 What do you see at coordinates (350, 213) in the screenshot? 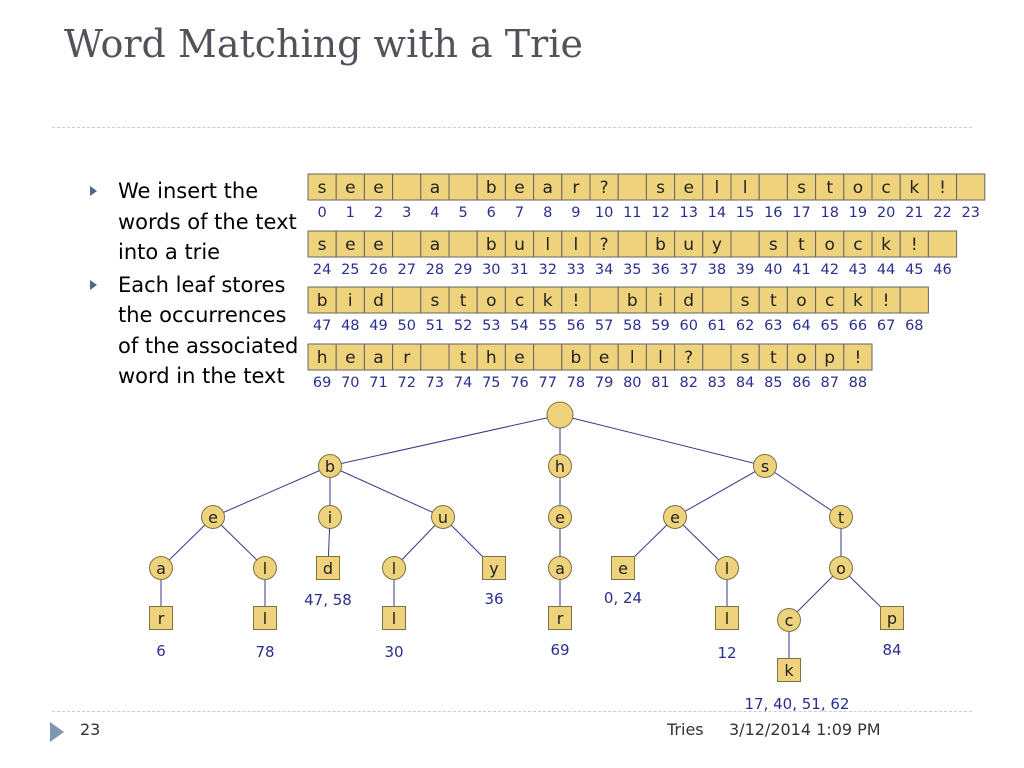
I see `cell-index: 1` at bounding box center [350, 213].